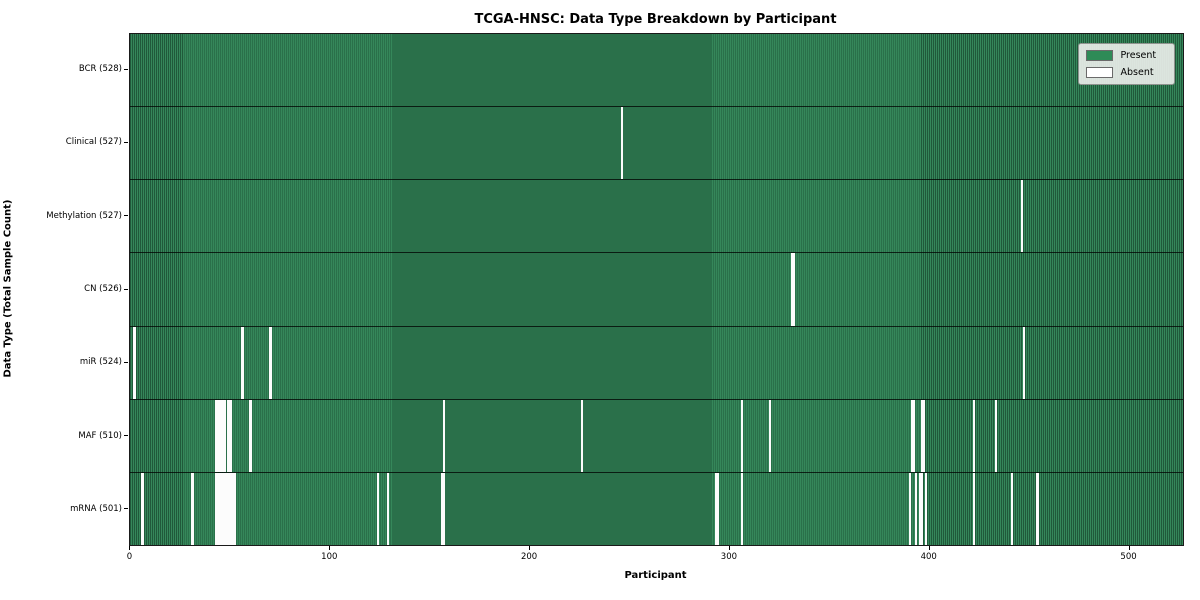 Image resolution: width=1200 pixels, height=600 pixels. I want to click on x-tick-label-200: 200, so click(529, 557).